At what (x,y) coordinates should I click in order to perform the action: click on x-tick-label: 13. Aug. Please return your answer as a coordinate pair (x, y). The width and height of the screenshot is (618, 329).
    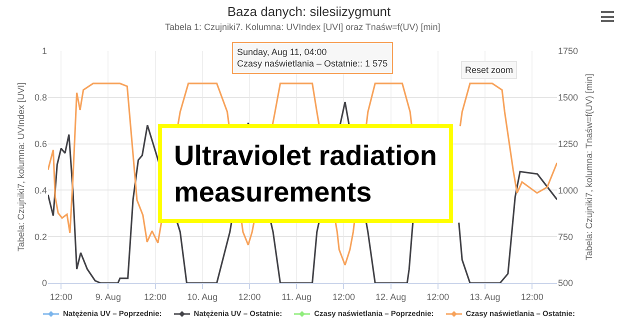
    Looking at the image, I should click on (485, 297).